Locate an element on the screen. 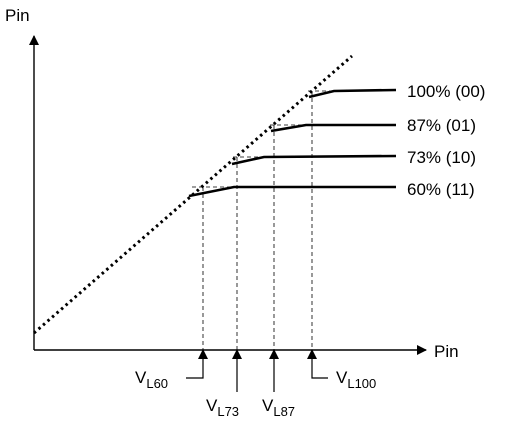 This screenshot has height=423, width=517. threshold-label-vl87: VL87 is located at coordinates (278, 407).